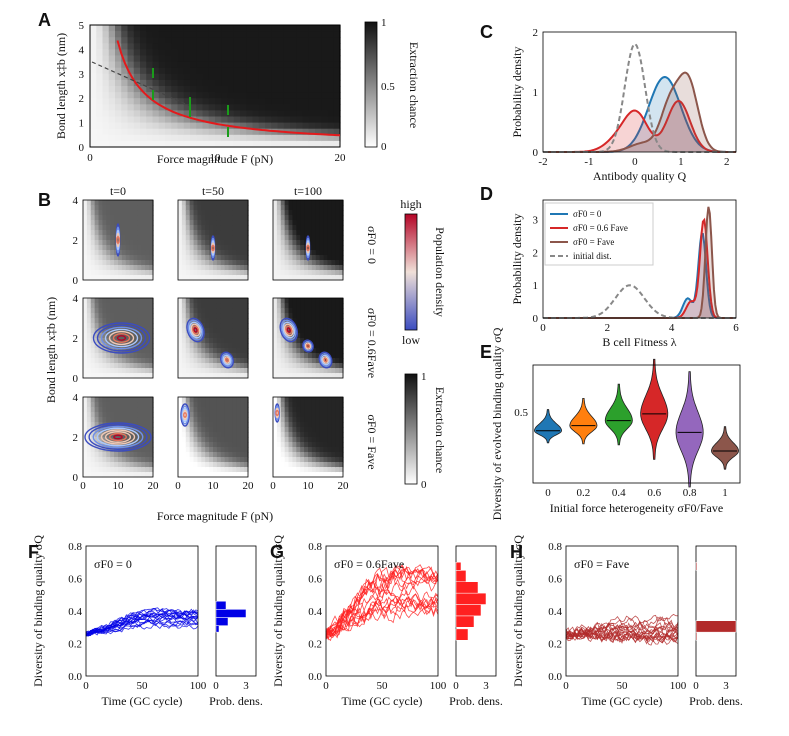 The height and width of the screenshot is (736, 789). I want to click on F-frame, so click(142, 611).